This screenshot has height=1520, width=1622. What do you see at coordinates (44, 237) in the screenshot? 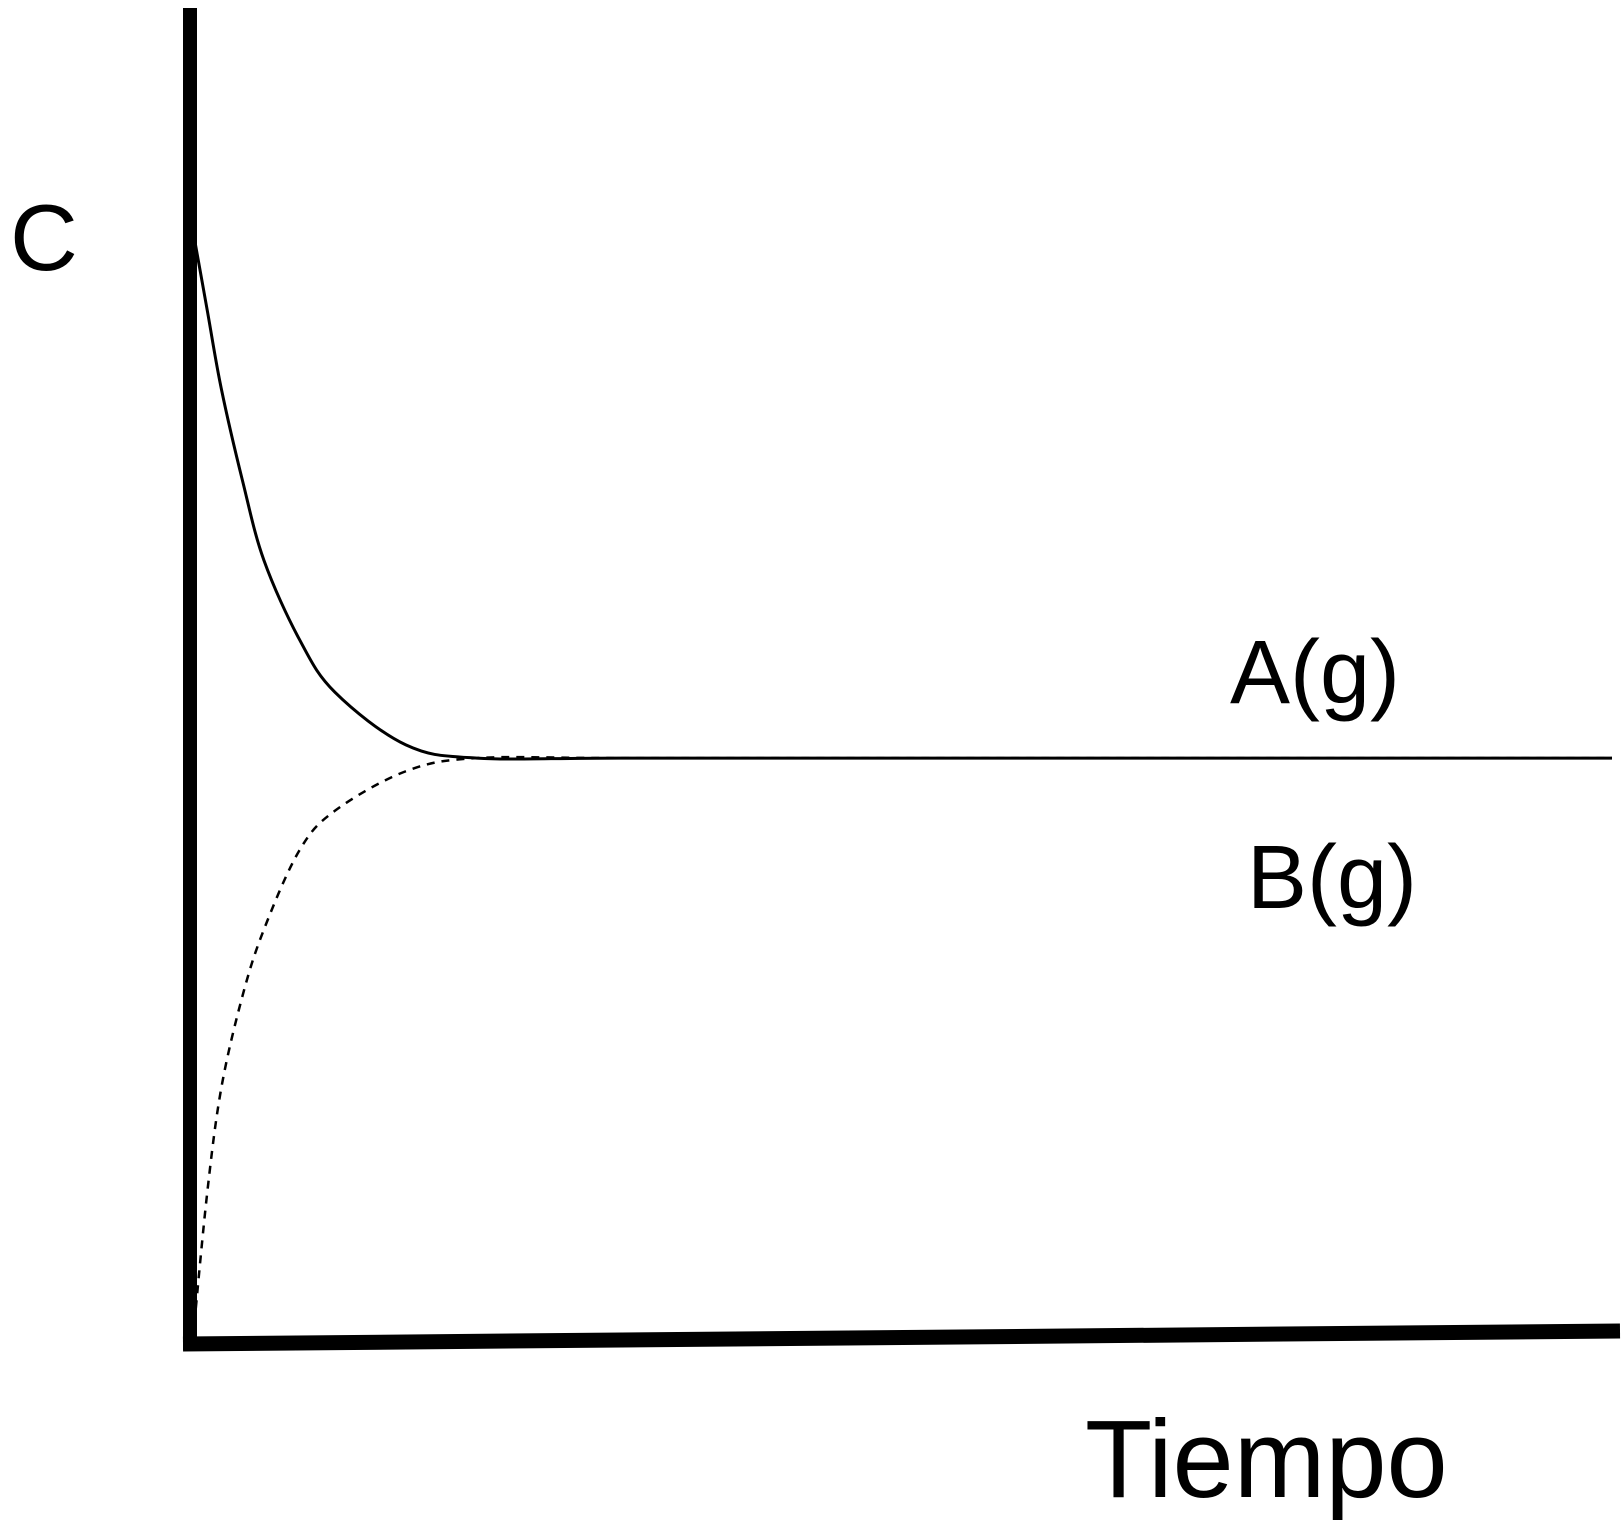
I see `y-axis-label: C` at bounding box center [44, 237].